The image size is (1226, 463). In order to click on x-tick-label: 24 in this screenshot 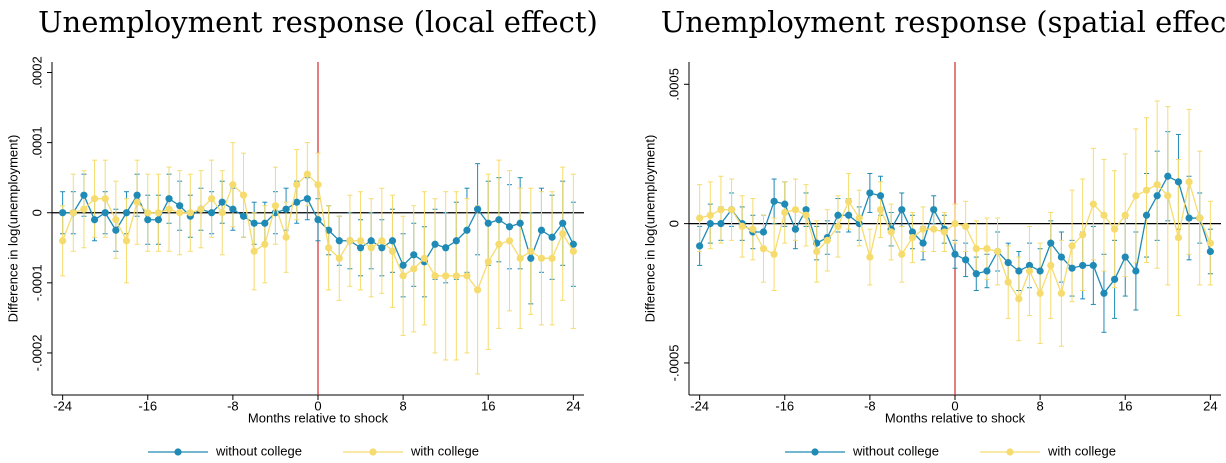, I will do `click(1210, 405)`.